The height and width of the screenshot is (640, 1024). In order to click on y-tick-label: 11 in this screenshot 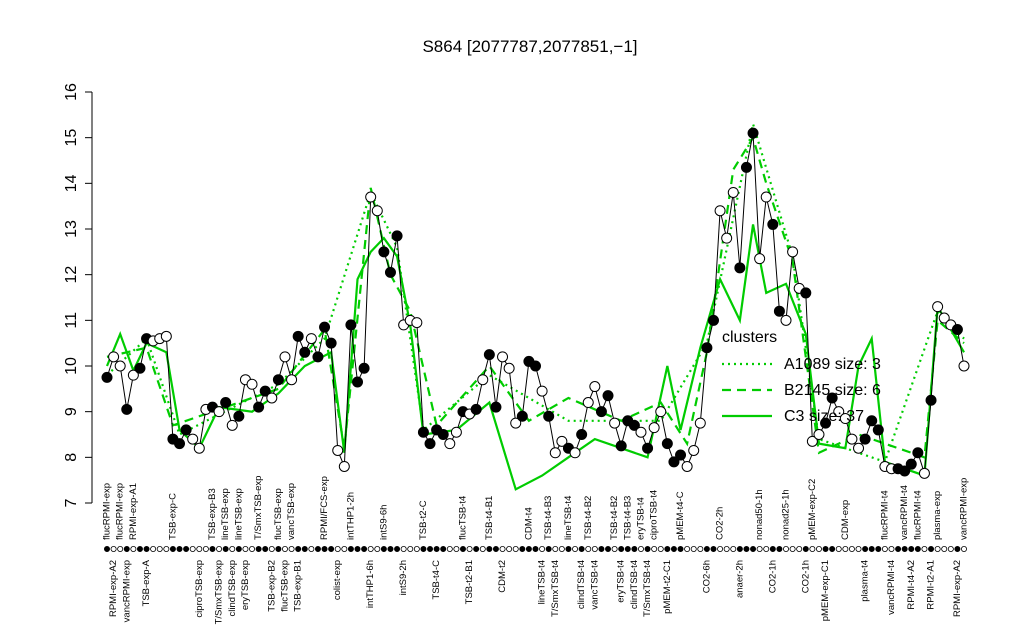, I will do `click(71, 320)`.